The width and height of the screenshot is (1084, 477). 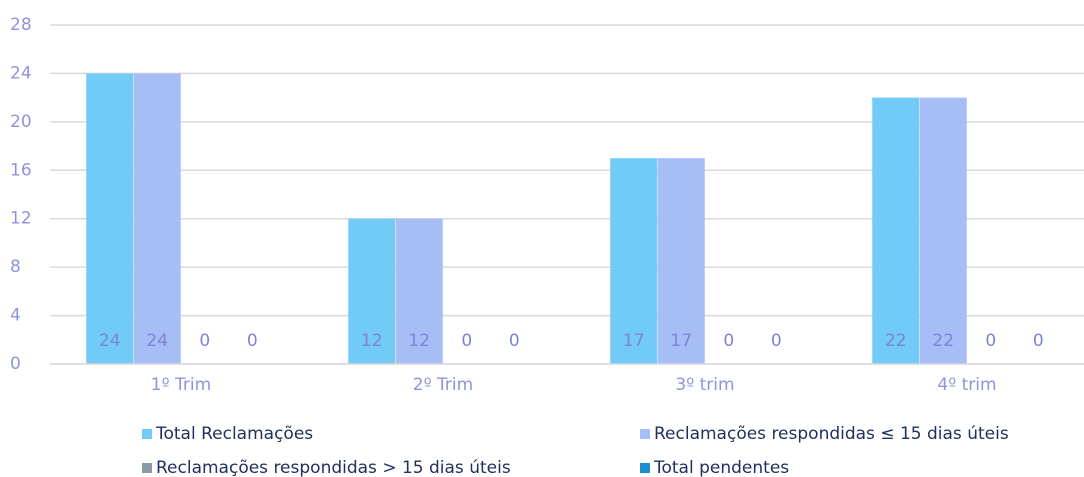 I want to click on legend-label: Total pendentes, so click(x=721, y=467).